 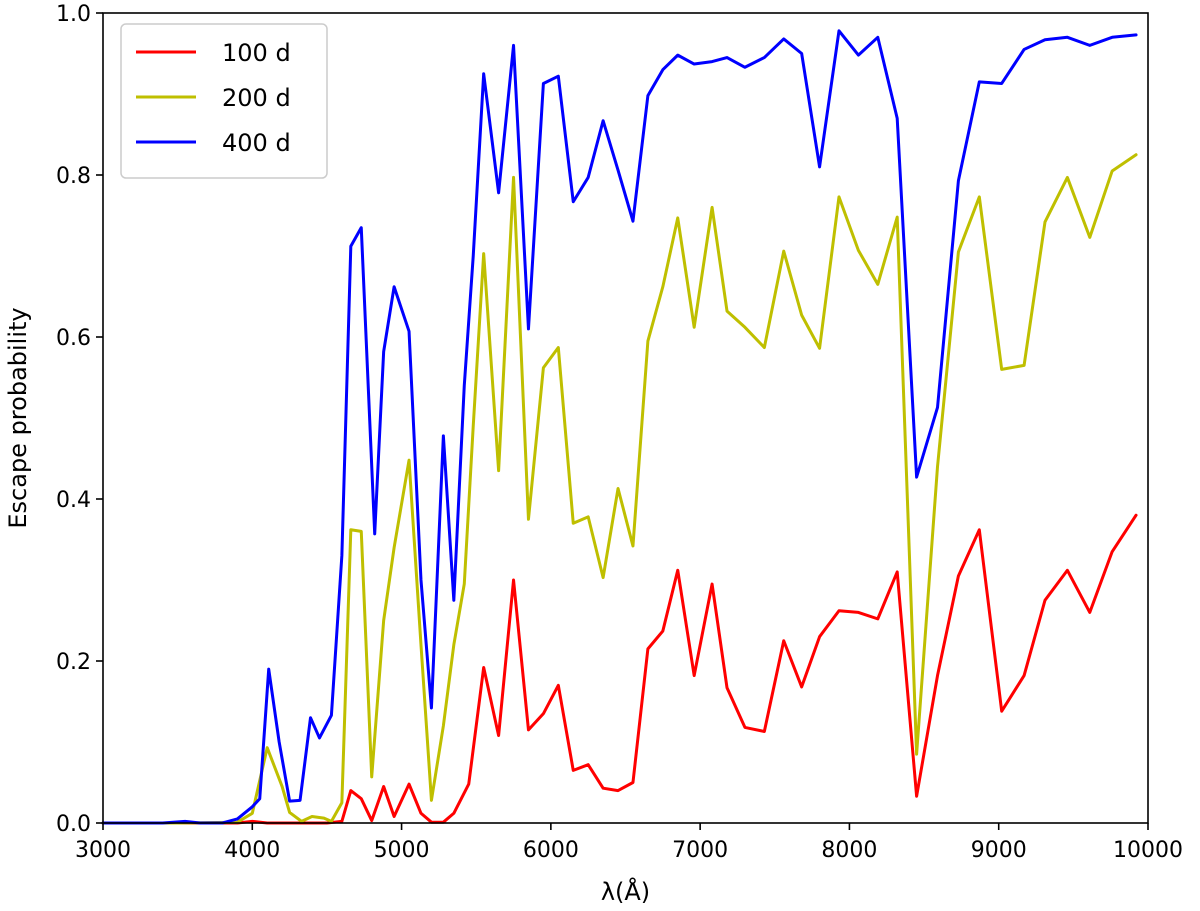 I want to click on y-tick-label: 1.0, so click(x=73, y=14).